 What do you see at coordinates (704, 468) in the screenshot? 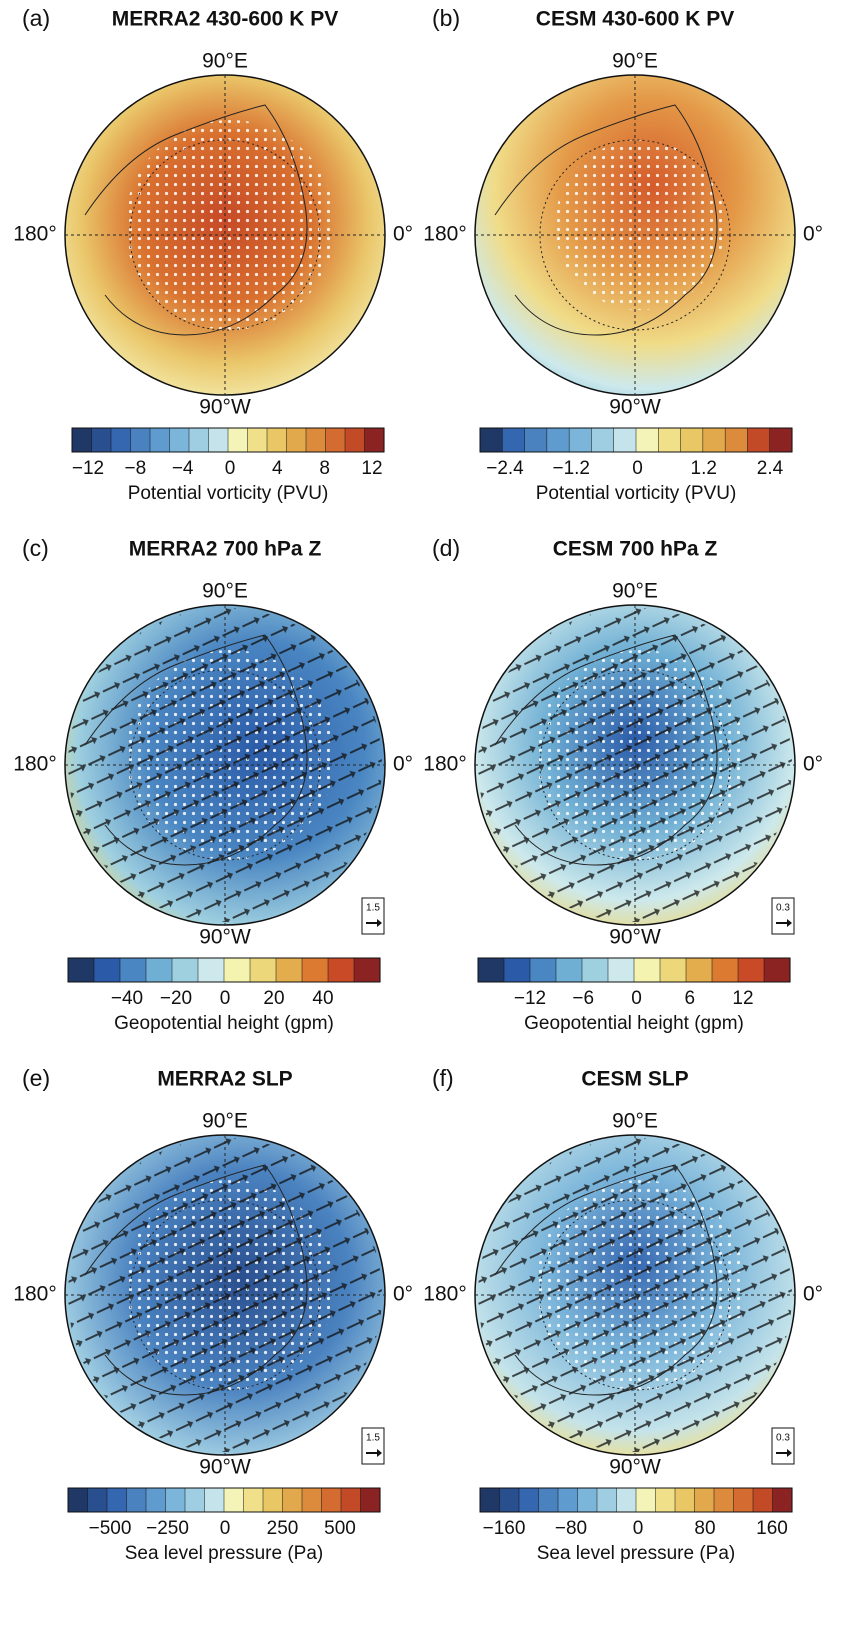
I see `colorbar-tick-label: 1.2` at bounding box center [704, 468].